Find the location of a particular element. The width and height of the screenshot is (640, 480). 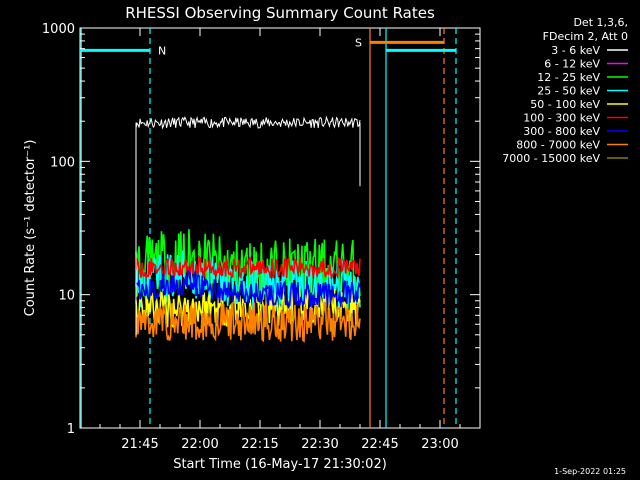

generated-date: 1-Sep-2022 01:25 is located at coordinates (590, 471).